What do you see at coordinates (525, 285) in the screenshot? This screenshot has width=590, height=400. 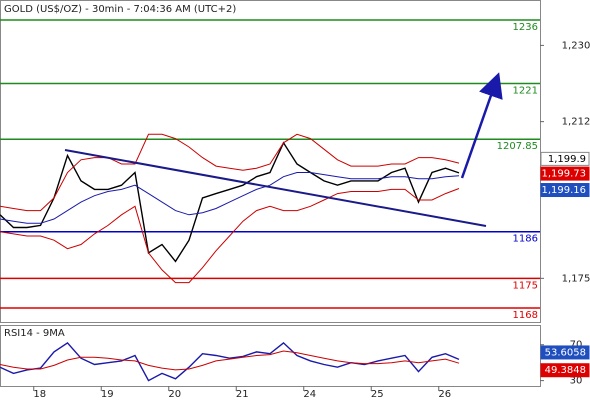 I see `level-label: 1175` at bounding box center [525, 285].